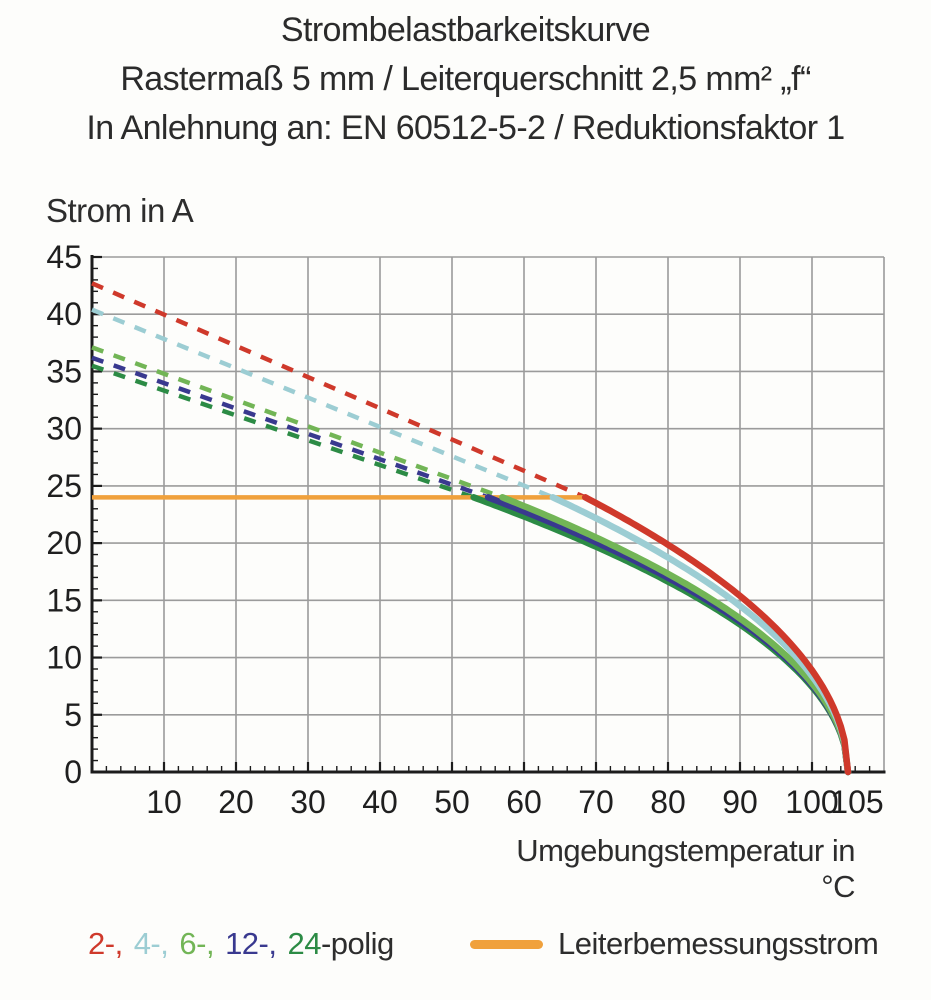 This screenshot has height=1000, width=931. I want to click on solid-curve-2-polig, so click(716, 635).